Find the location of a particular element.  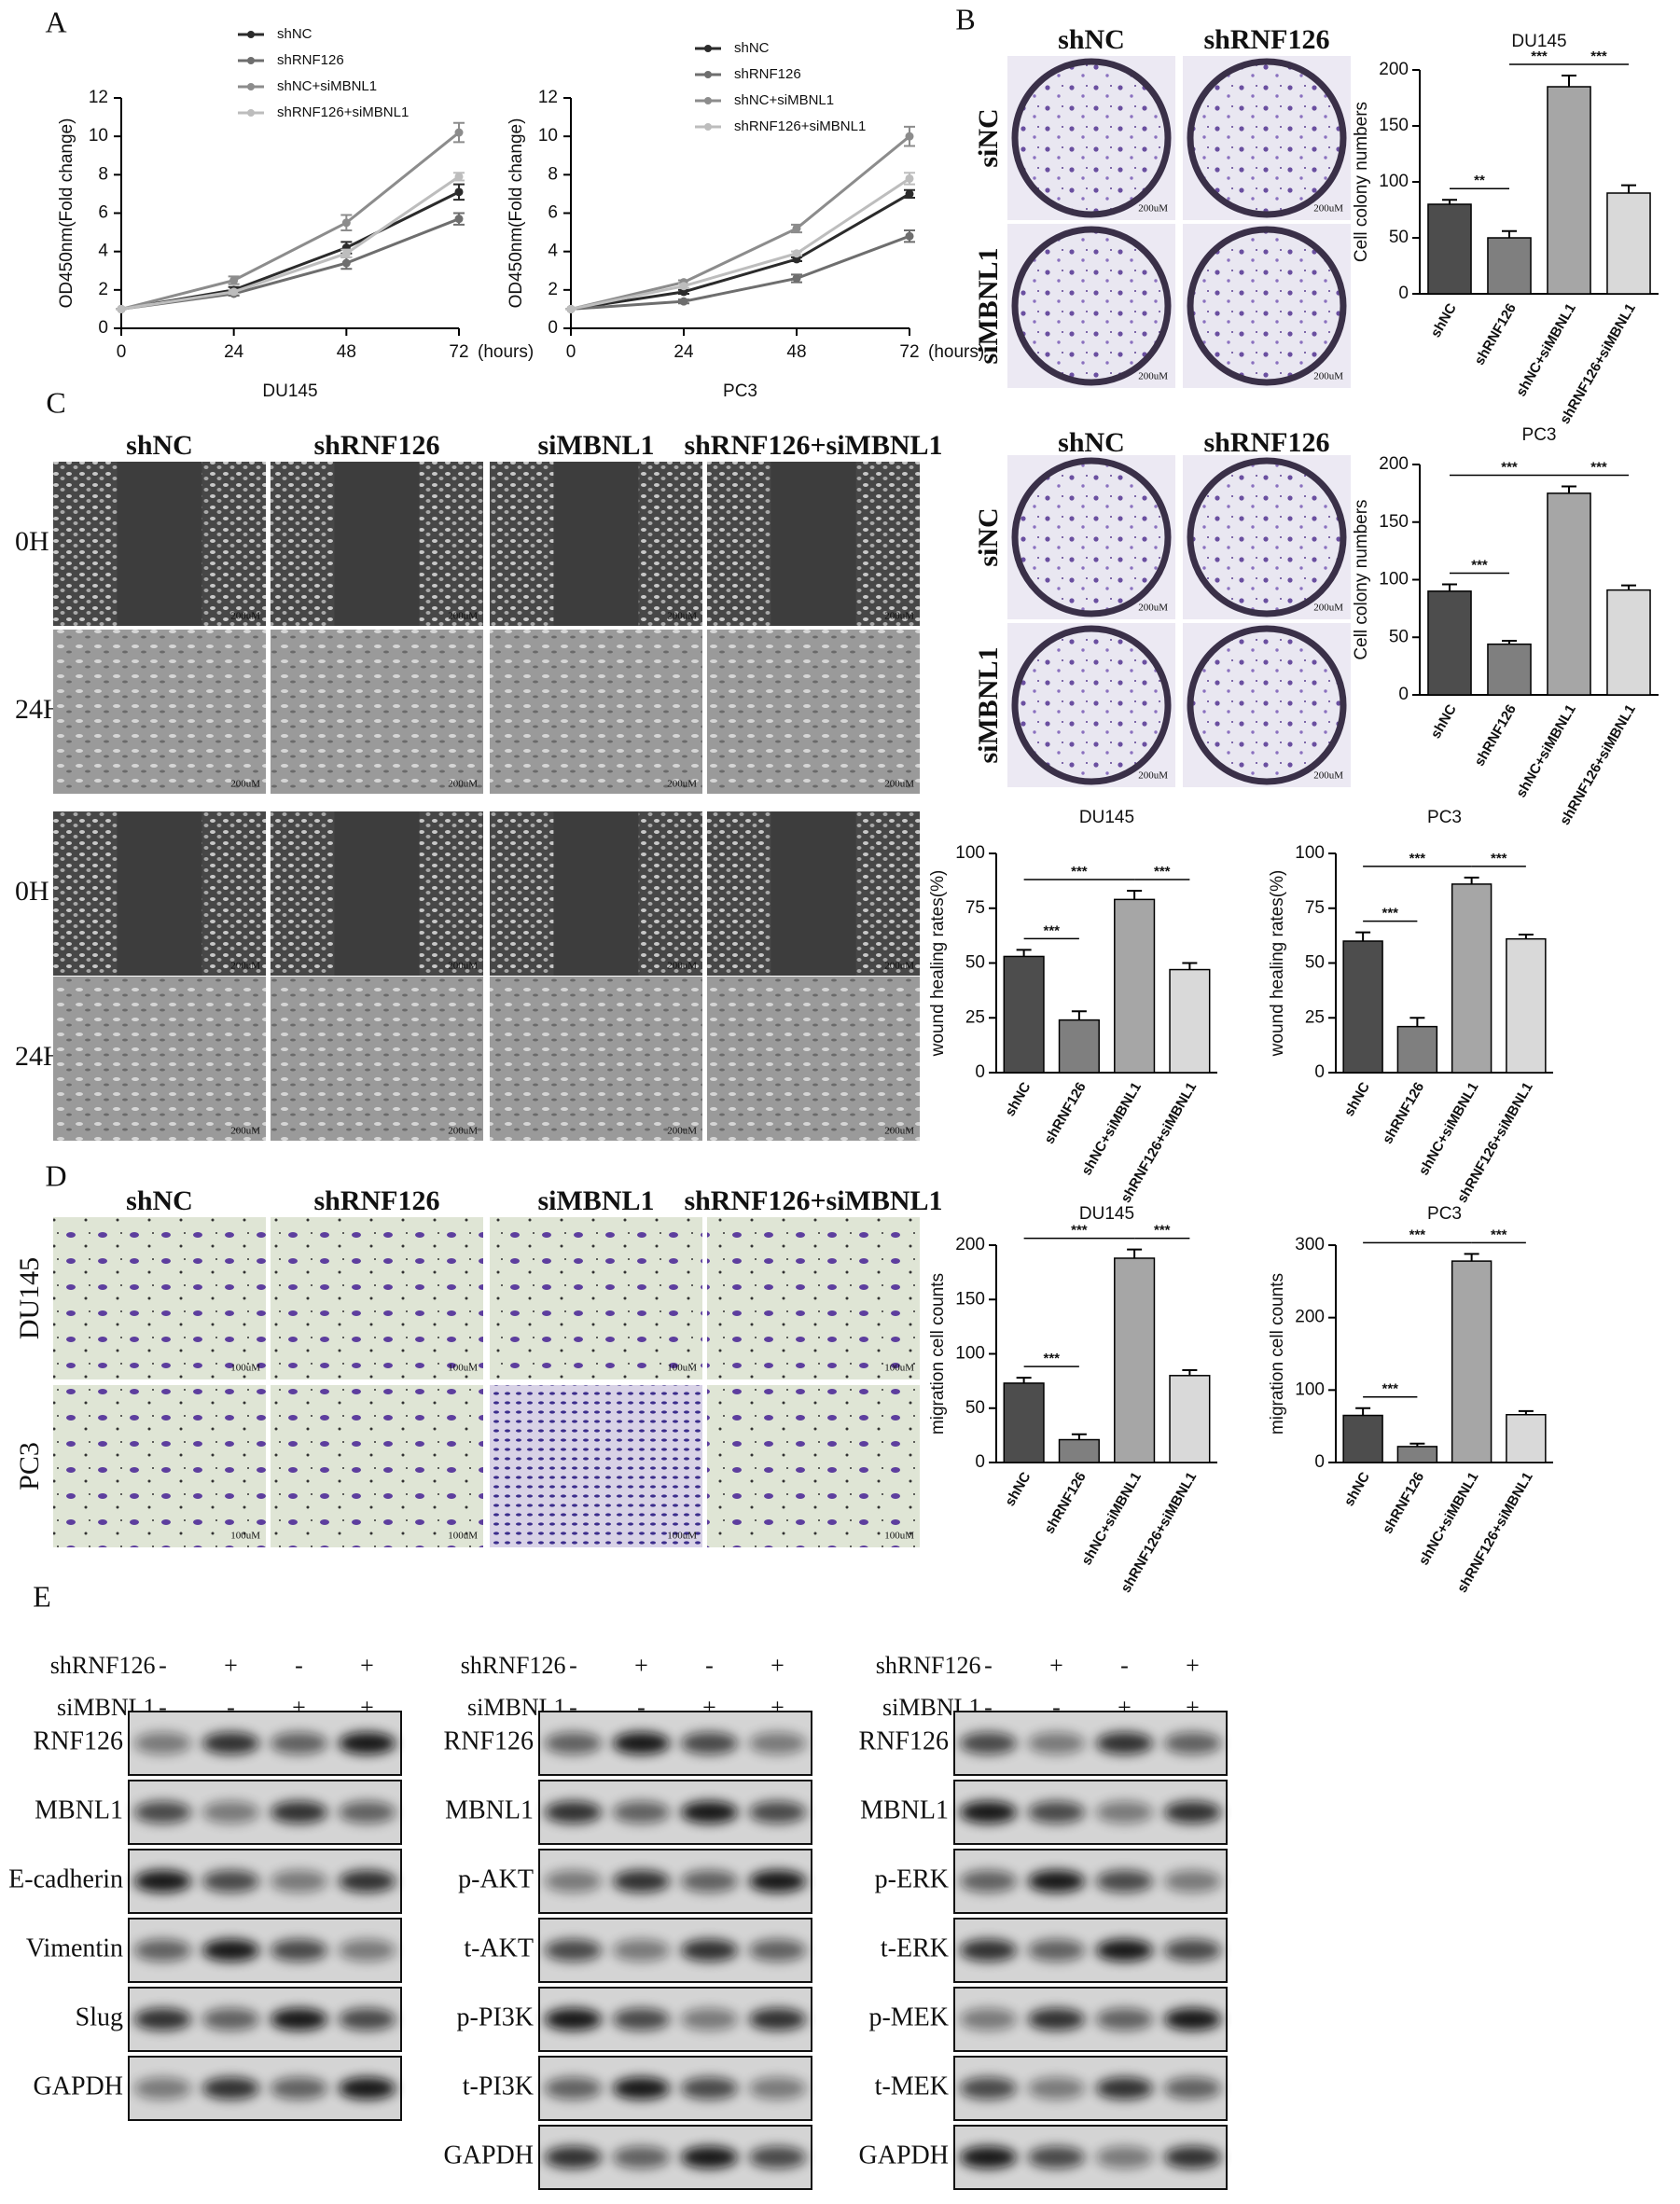

x-tick-label: 24 is located at coordinates (234, 352).